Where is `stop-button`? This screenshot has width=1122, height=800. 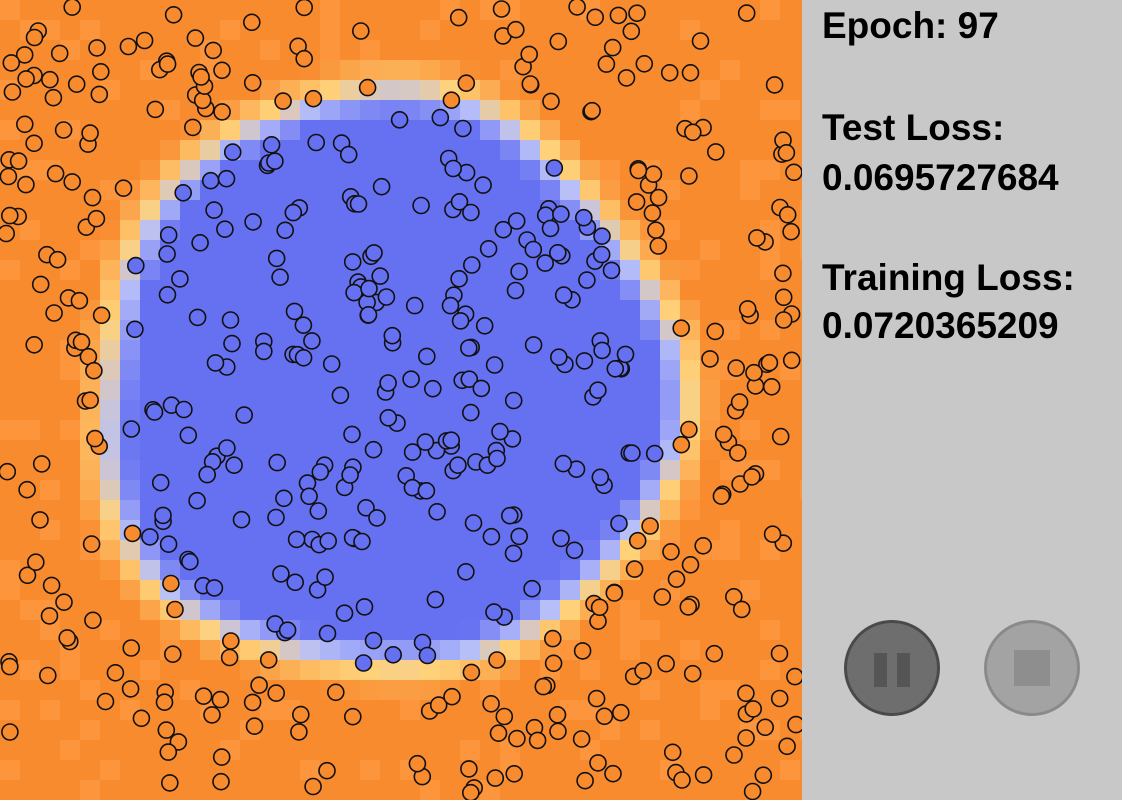
stop-button is located at coordinates (1032, 668).